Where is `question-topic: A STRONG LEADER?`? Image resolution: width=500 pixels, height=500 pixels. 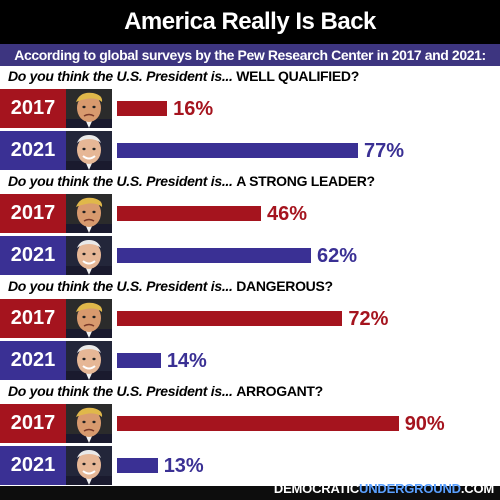 question-topic: A STRONG LEADER? is located at coordinates (305, 181).